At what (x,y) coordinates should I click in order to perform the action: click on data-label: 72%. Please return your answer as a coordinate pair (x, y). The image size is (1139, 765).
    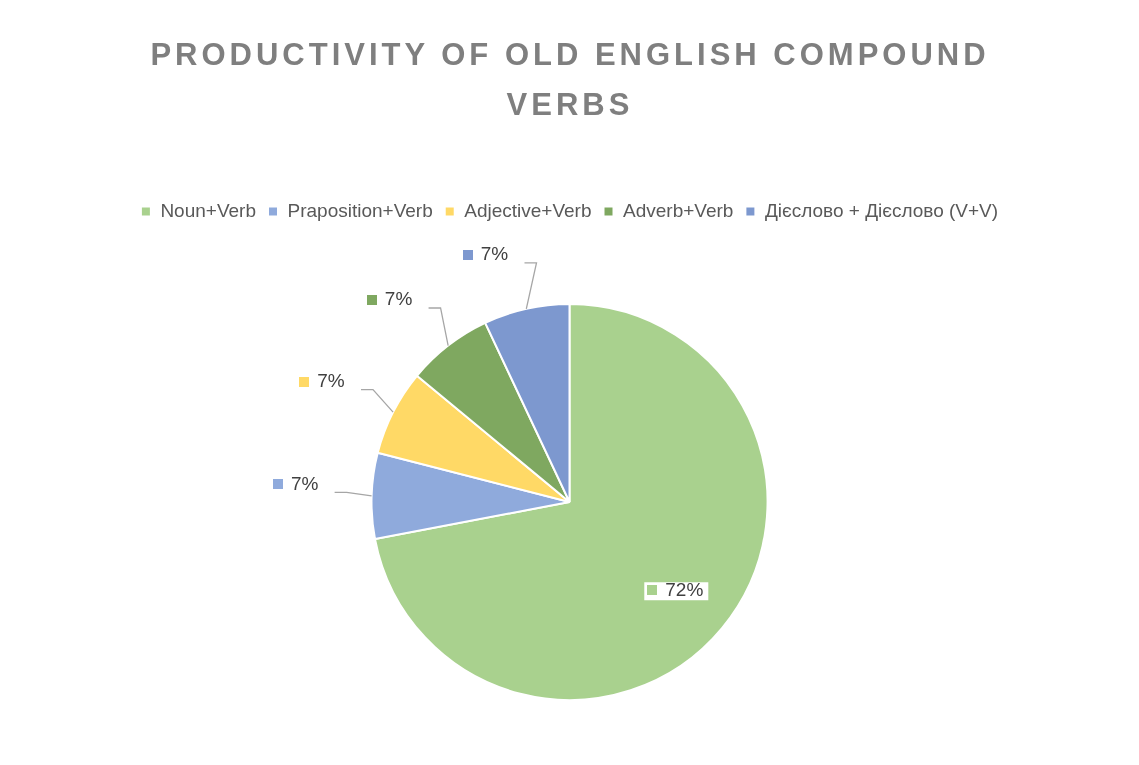
    Looking at the image, I should click on (684, 589).